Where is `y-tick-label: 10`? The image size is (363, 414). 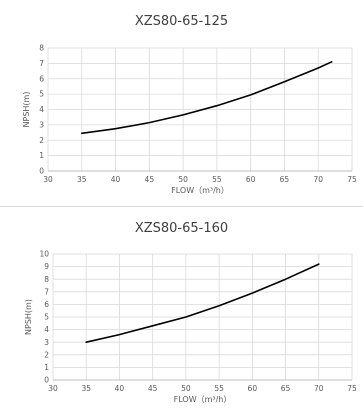
y-tick-label: 10 is located at coordinates (44, 254).